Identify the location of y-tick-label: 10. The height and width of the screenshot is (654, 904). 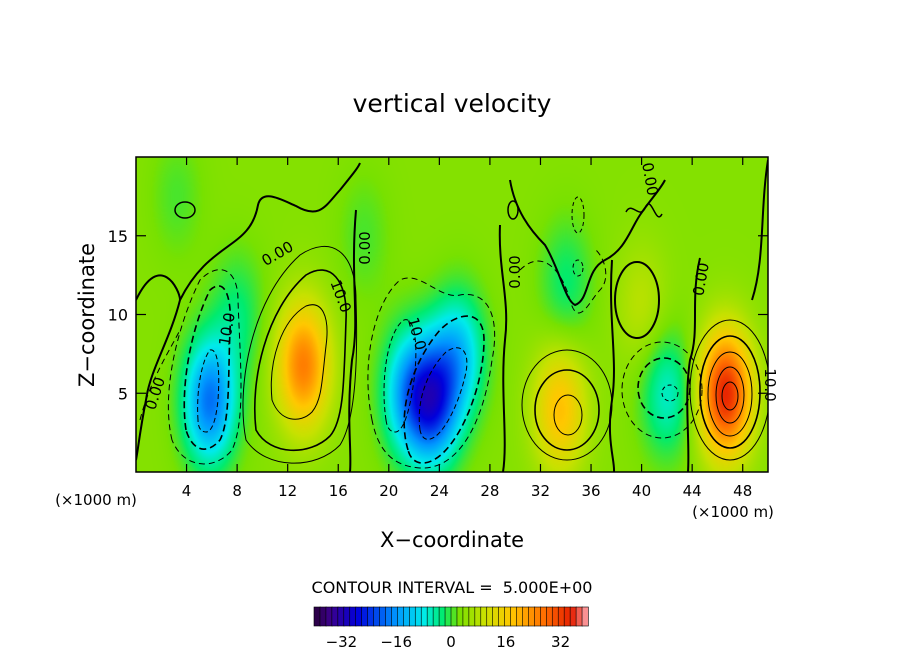
(118, 315).